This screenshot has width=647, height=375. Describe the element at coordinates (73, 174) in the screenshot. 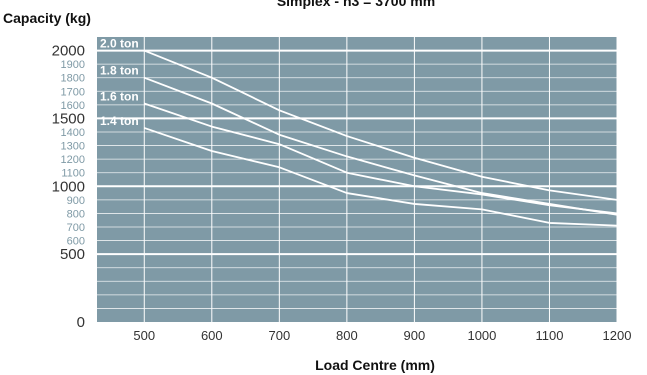

I see `y-tick-label-minor: 1100` at that location.